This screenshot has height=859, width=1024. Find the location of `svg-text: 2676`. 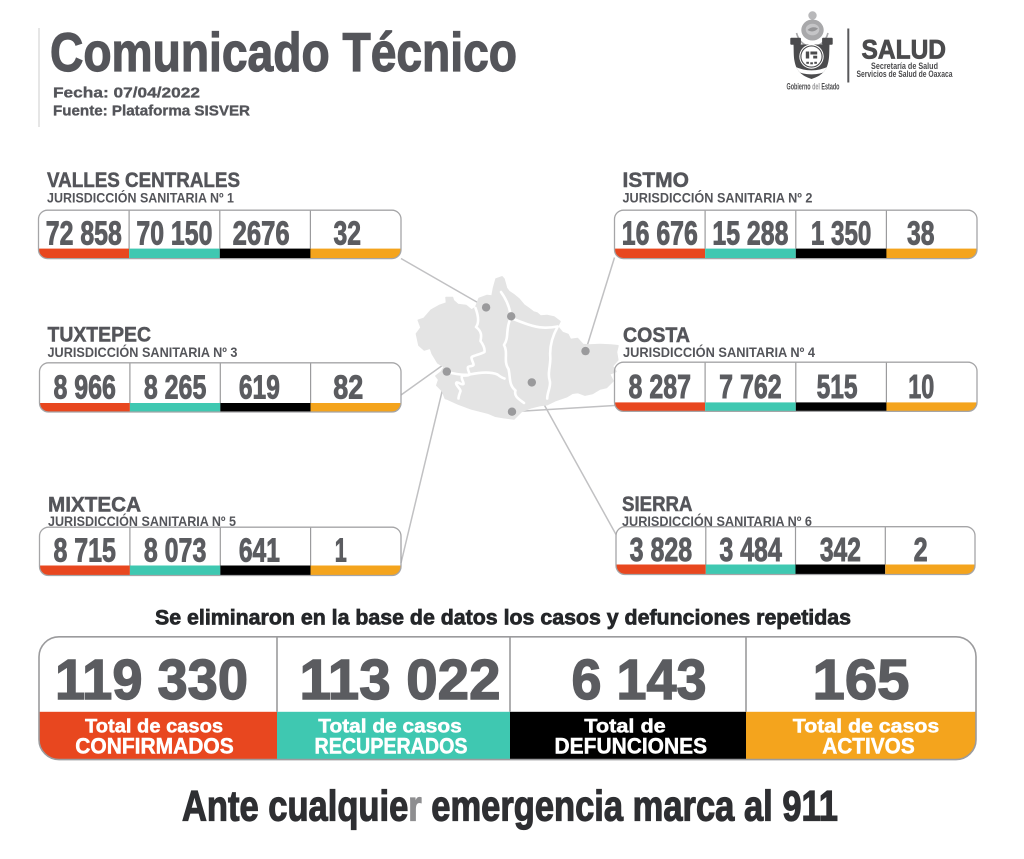

svg-text: 2676 is located at coordinates (261, 234).